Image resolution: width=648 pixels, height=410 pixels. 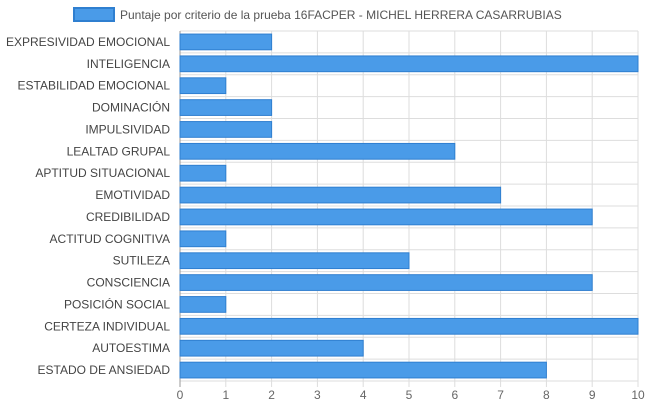 I want to click on x-tick-label: 8, so click(x=546, y=395).